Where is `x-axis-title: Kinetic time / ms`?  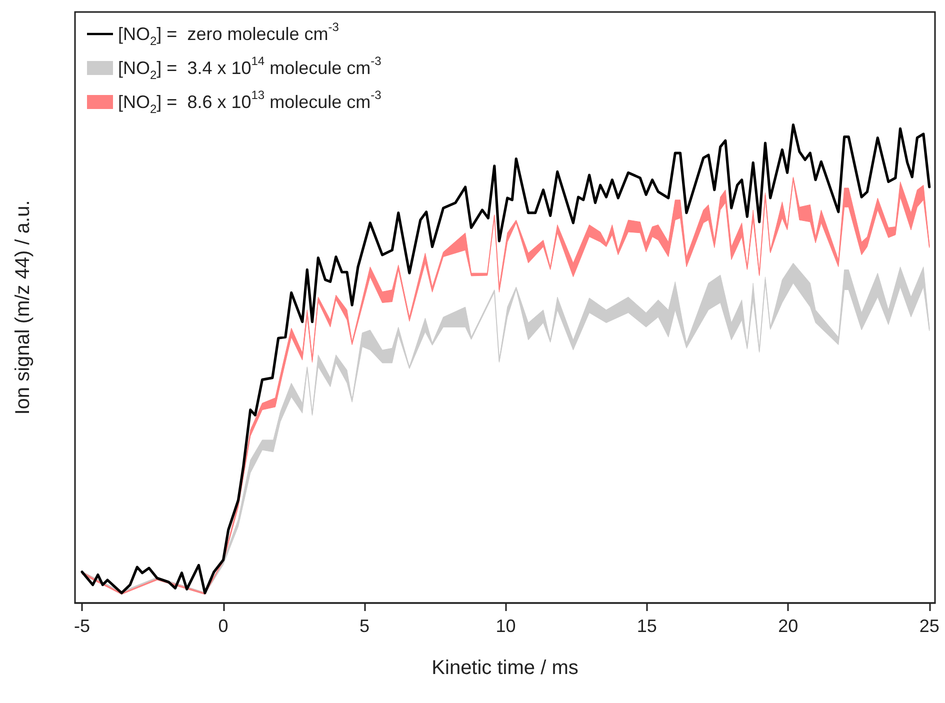
x-axis-title: Kinetic time / ms is located at coordinates (505, 668).